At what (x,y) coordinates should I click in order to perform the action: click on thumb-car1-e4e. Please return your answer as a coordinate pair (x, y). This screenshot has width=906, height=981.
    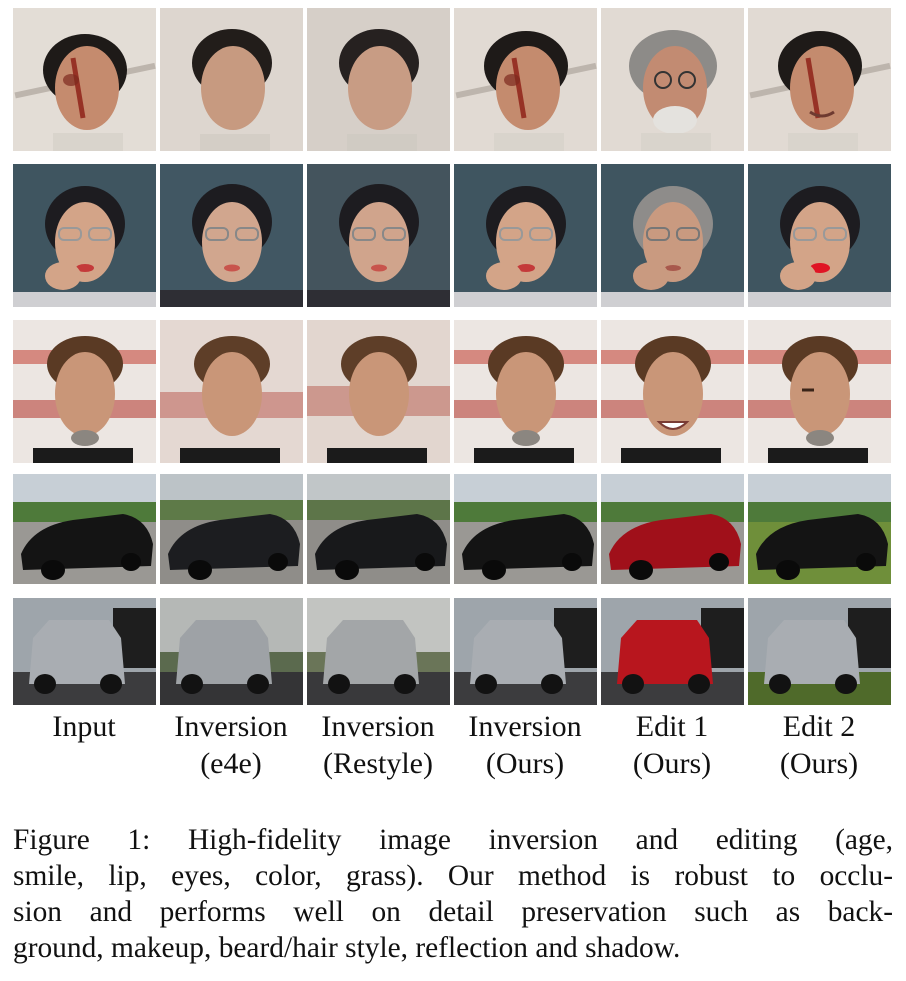
    Looking at the image, I should click on (231, 529).